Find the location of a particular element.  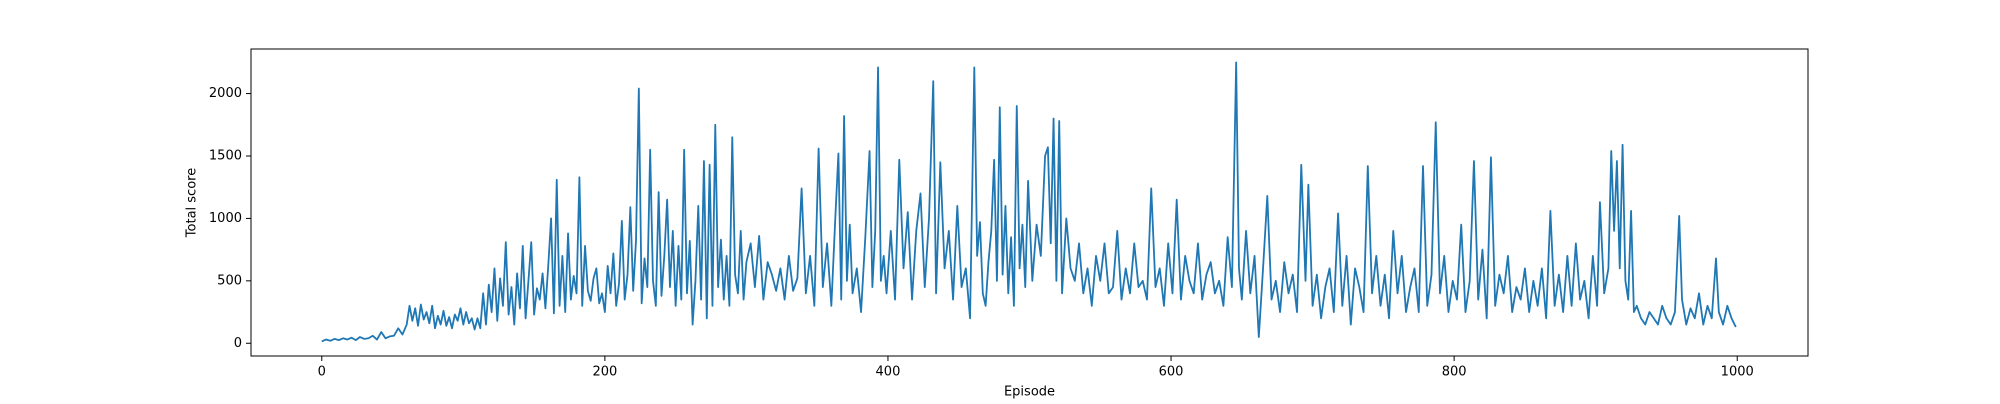

y-axis-label: Total score is located at coordinates (192, 203).